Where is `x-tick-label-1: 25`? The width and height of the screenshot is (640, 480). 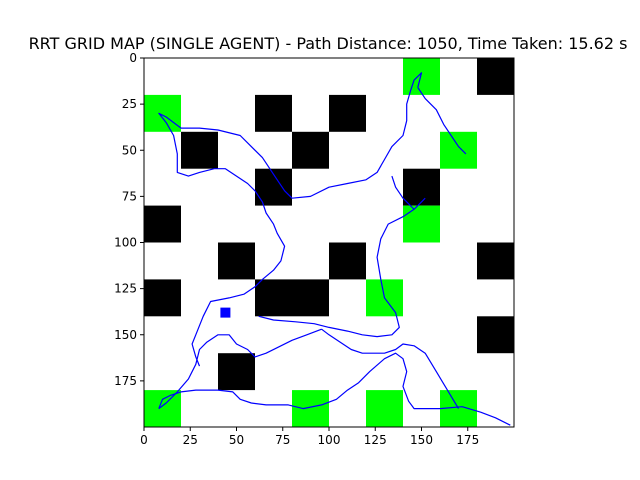 x-tick-label-1: 25 is located at coordinates (190, 440).